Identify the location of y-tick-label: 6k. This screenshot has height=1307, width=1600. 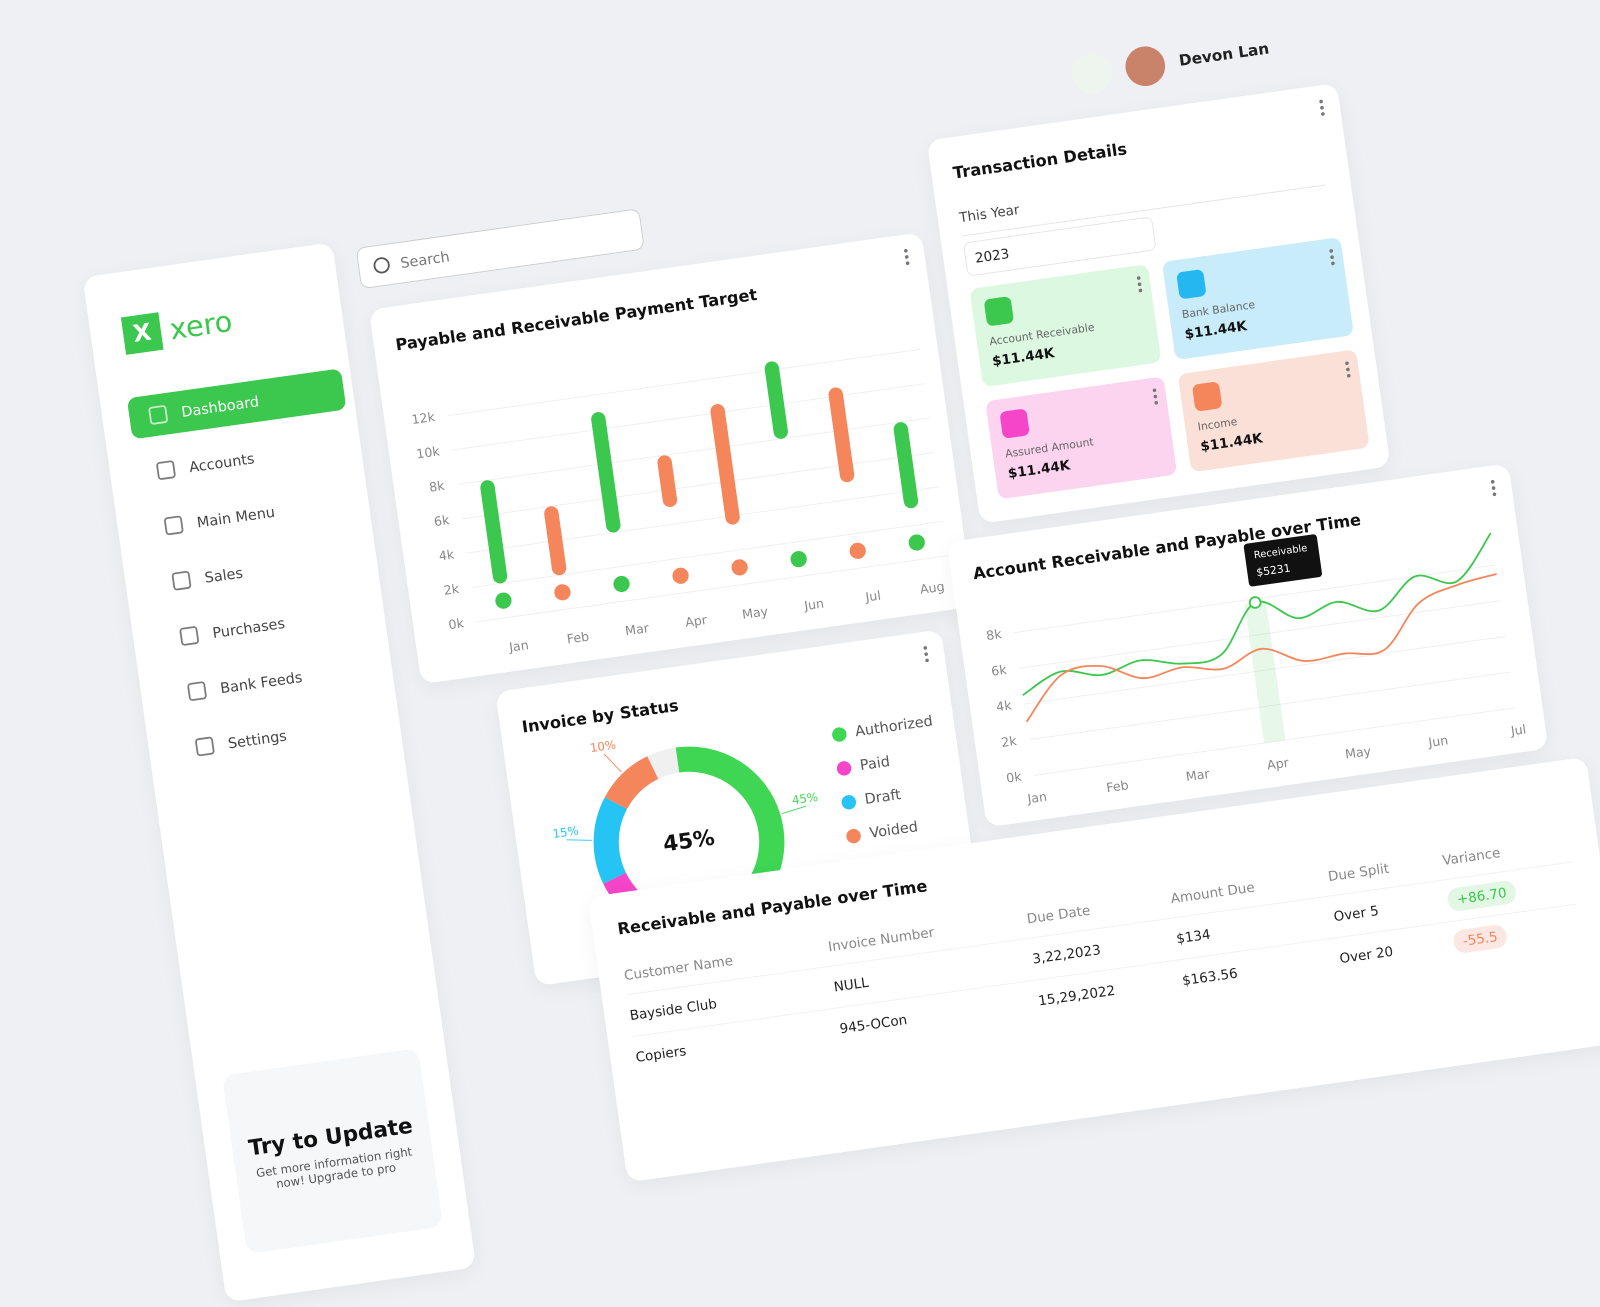
(442, 520).